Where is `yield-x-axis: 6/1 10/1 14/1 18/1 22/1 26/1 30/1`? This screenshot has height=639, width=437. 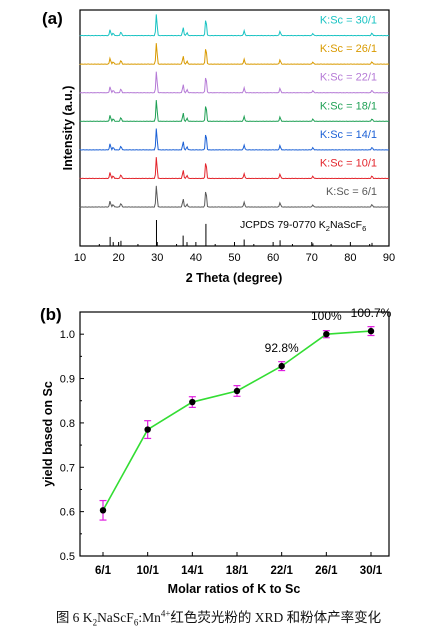 yield-x-axis: 6/1 10/1 14/1 18/1 22/1 26/1 30/1 is located at coordinates (239, 564).